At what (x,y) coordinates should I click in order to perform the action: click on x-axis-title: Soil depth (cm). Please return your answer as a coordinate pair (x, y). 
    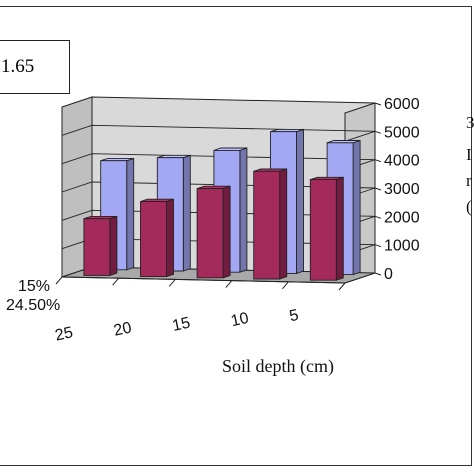
    Looking at the image, I should click on (278, 366).